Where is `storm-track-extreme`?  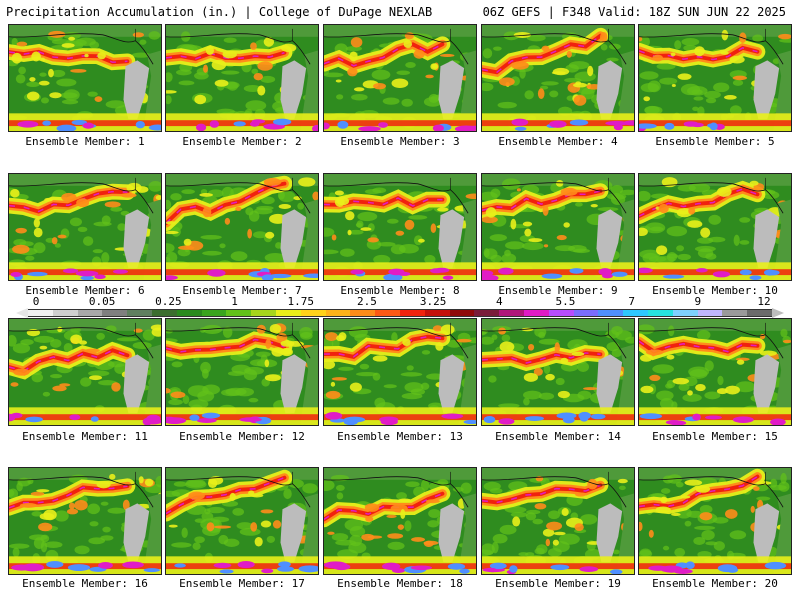 storm-track-extreme is located at coordinates (541, 201).